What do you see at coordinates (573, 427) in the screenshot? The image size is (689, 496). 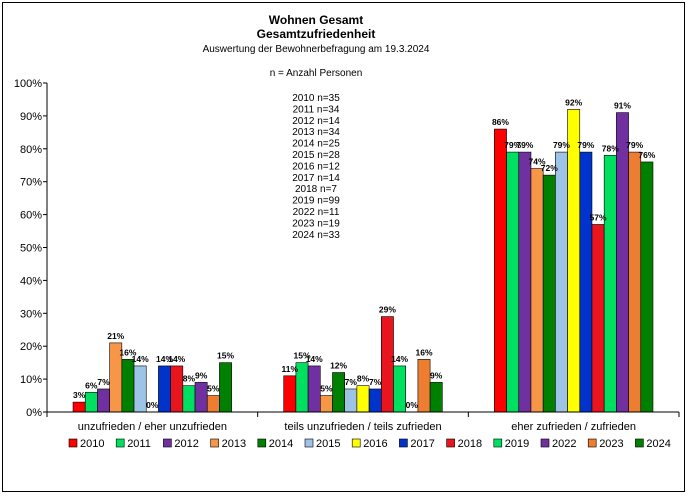 I see `x-category-label: eher zufrieden / zufrieden` at bounding box center [573, 427].